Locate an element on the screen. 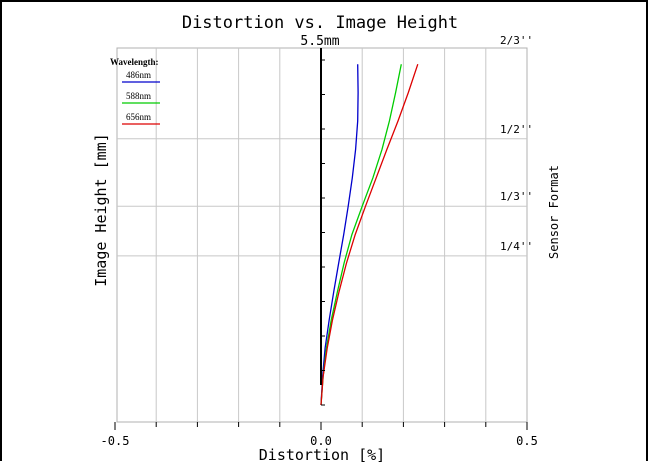  y-axis-label: Image Height [mm] is located at coordinates (101, 210).